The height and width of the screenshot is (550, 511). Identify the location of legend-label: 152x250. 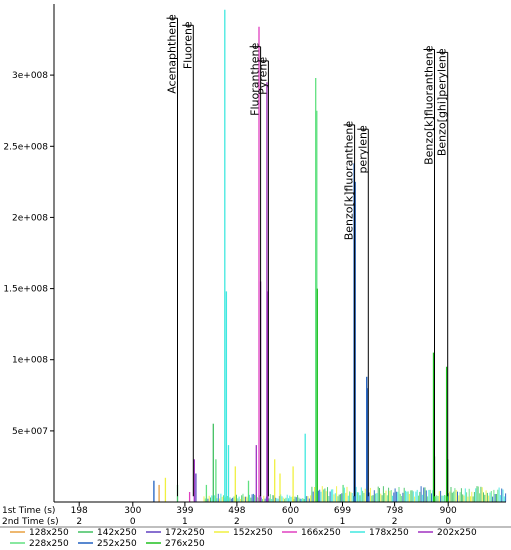
(253, 533).